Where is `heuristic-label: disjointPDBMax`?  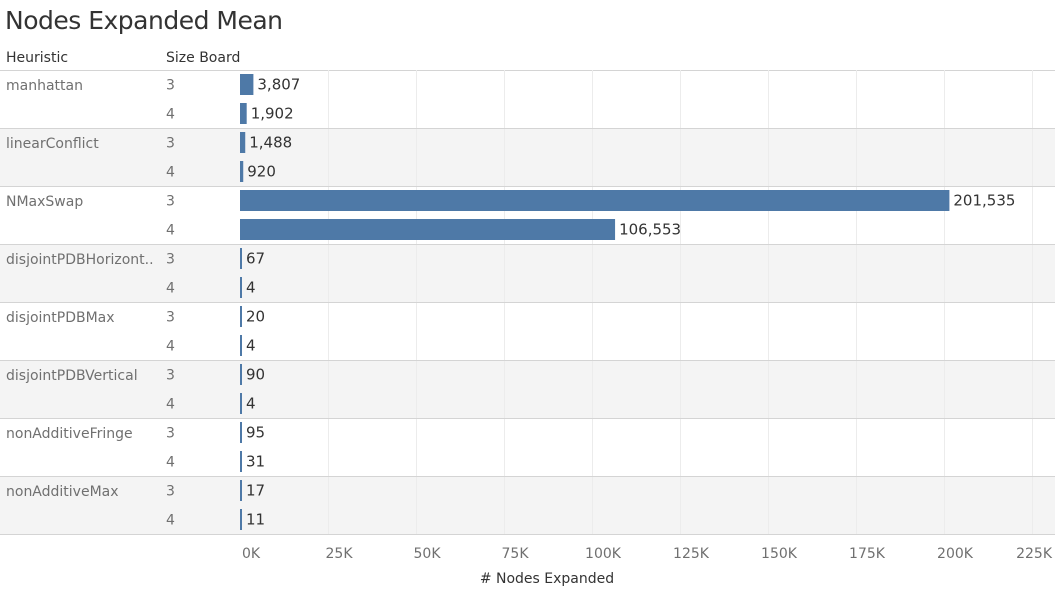 heuristic-label: disjointPDBMax is located at coordinates (60, 318).